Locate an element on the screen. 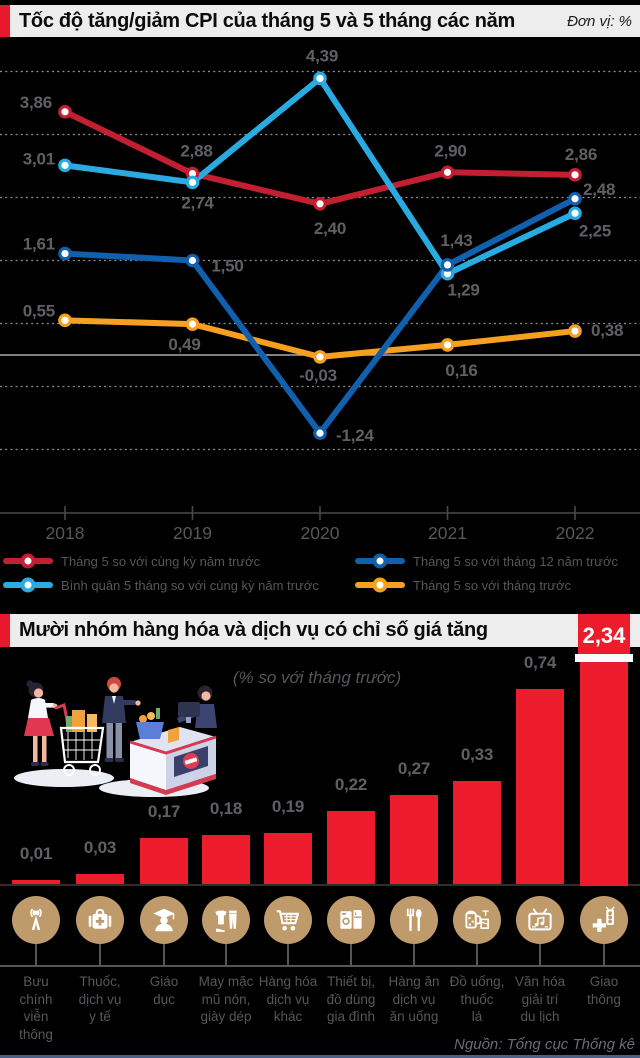 Image resolution: width=640 pixels, height=1058 pixels. clothing-icon is located at coordinates (226, 920).